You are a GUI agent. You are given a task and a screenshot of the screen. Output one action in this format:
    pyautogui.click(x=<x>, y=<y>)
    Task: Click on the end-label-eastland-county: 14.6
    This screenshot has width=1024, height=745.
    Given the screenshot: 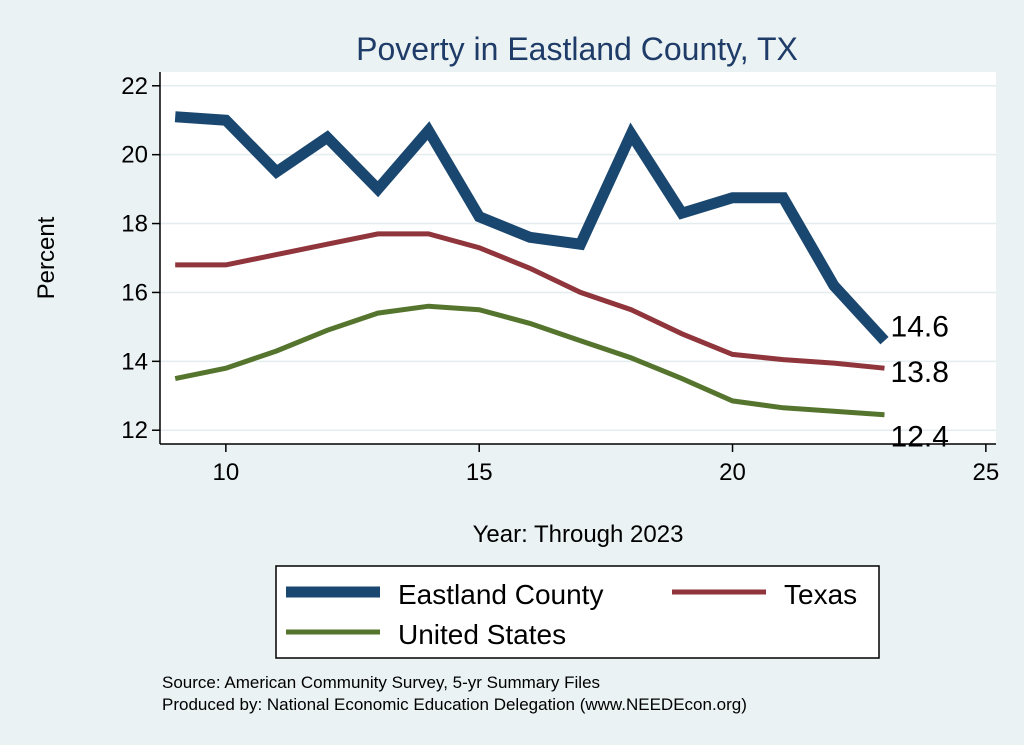 What is the action you would take?
    pyautogui.click(x=920, y=327)
    